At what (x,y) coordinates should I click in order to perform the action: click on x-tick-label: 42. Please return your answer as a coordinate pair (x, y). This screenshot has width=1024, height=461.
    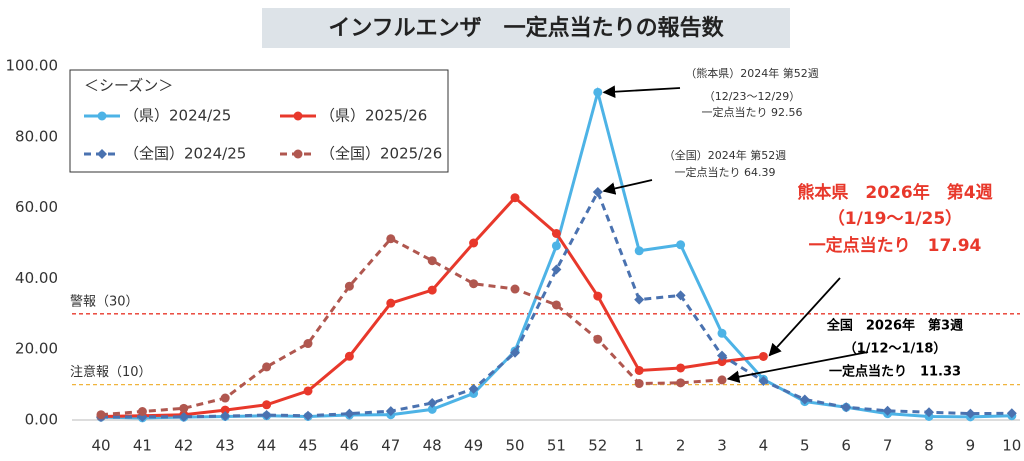
    Looking at the image, I should click on (183, 446).